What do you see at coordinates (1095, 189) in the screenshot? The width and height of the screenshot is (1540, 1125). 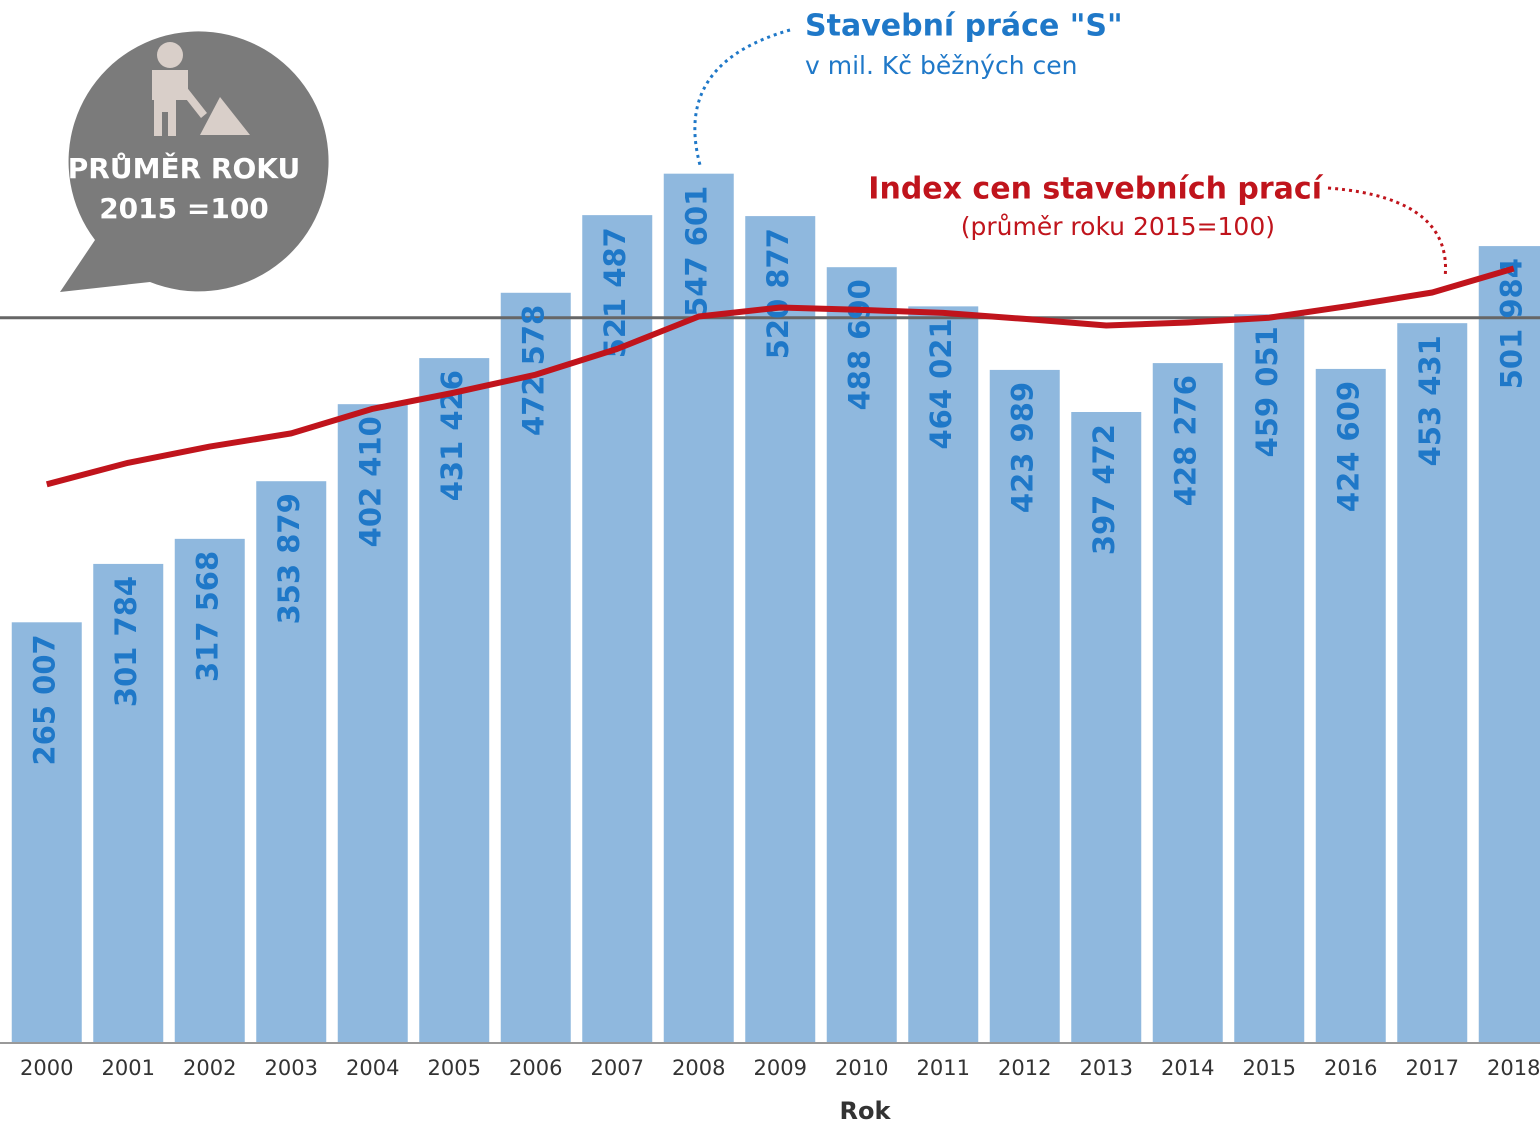 I see `series-title: Index cen stavebních prací` at bounding box center [1095, 189].